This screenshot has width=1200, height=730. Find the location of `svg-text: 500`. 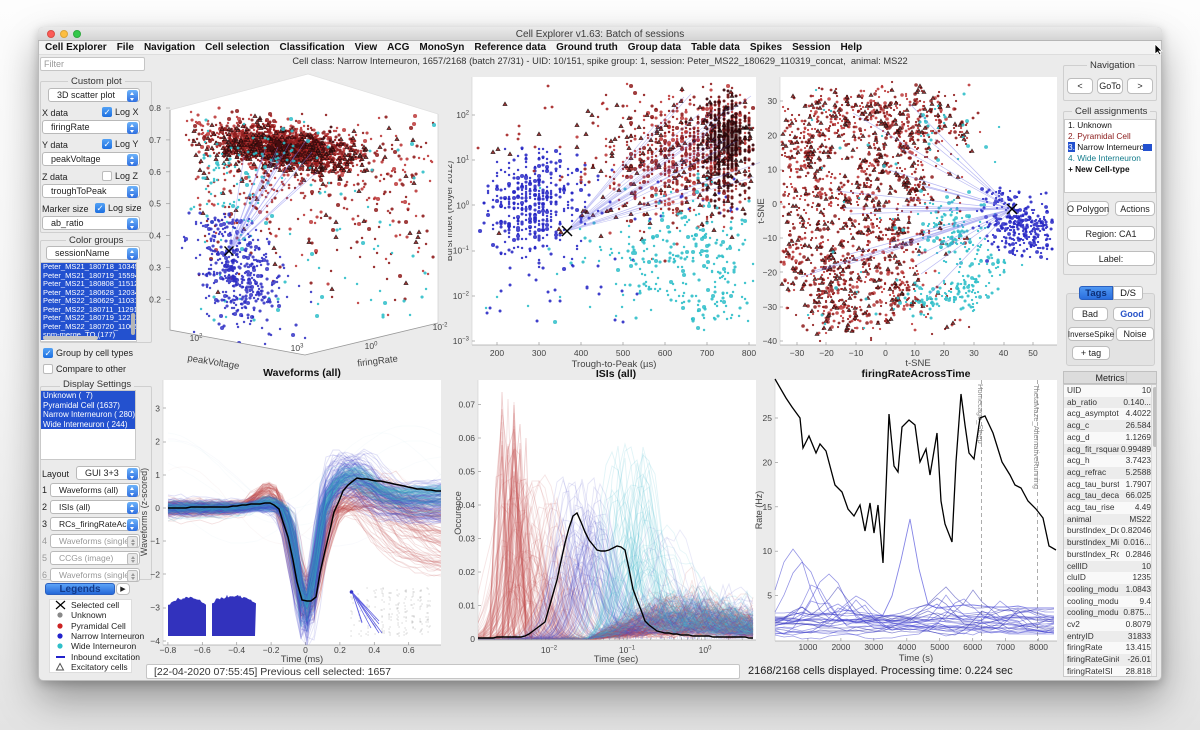

svg-text: 500 is located at coordinates (623, 353).